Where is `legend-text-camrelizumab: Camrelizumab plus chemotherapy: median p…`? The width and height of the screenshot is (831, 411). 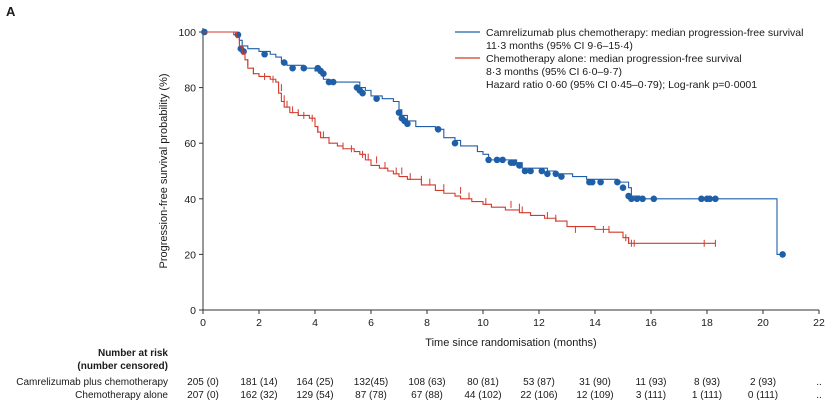
legend-text-camrelizumab: Camrelizumab plus chemotherapy: median p… is located at coordinates (644, 33).